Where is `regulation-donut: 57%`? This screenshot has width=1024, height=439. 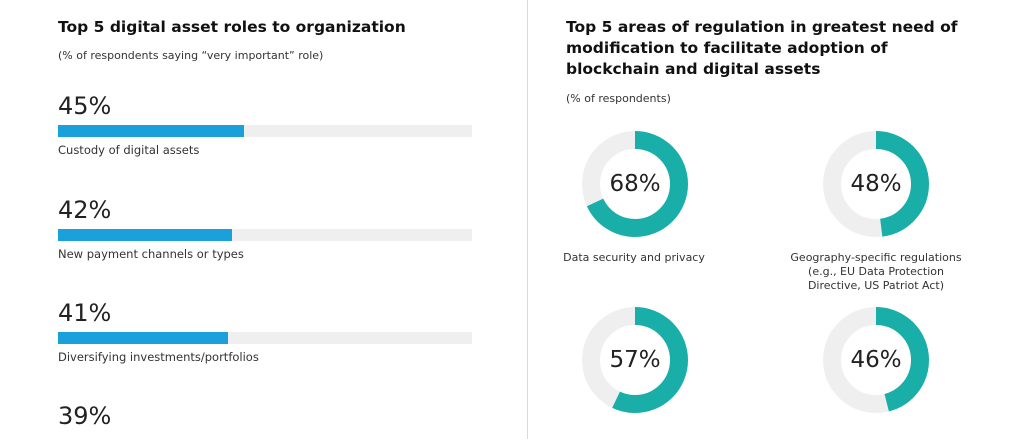 regulation-donut: 57% is located at coordinates (635, 360).